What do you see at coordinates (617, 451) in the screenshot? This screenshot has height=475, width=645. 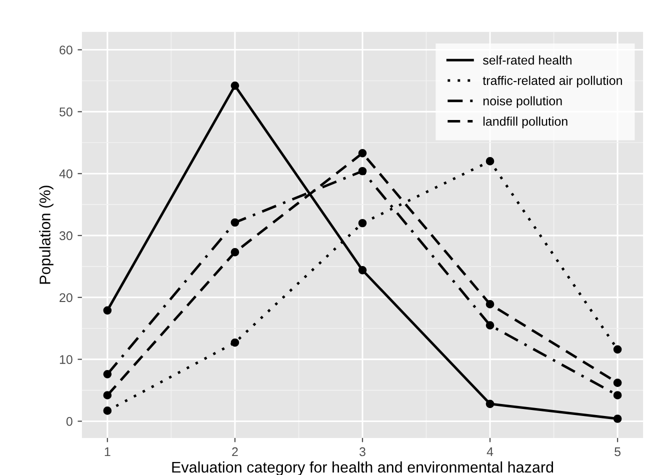 I see `x-tick-label: 5` at bounding box center [617, 451].